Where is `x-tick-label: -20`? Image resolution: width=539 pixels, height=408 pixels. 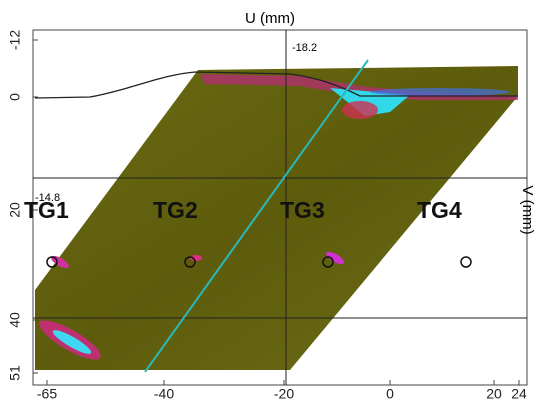
x-tick-label: -20 is located at coordinates (284, 394).